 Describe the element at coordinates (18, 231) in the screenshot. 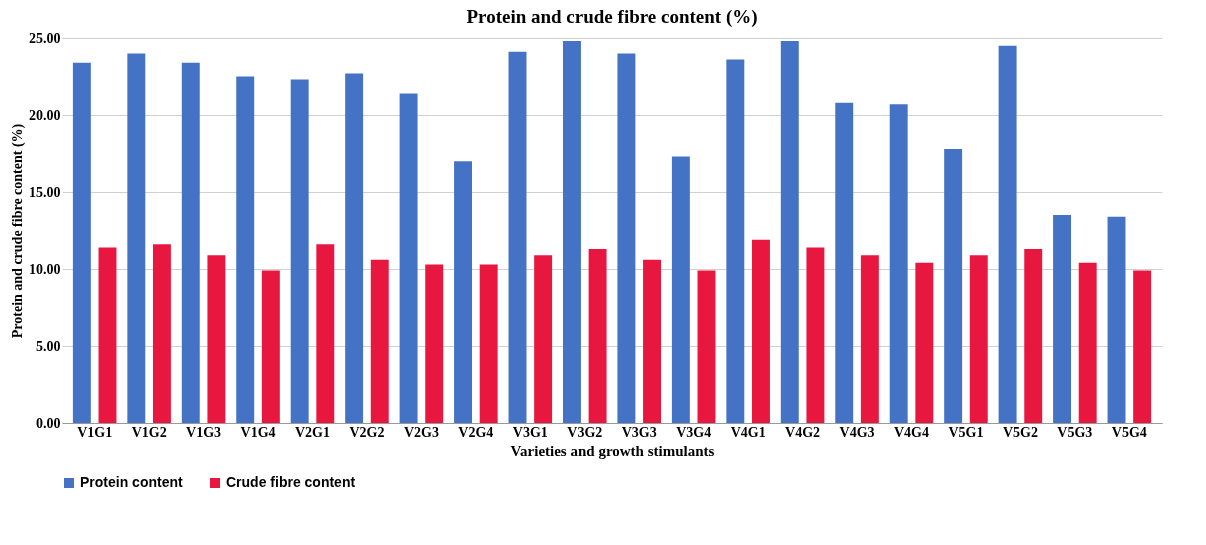

I see `y-axis-title: Protein and crude fibre content (%)` at that location.